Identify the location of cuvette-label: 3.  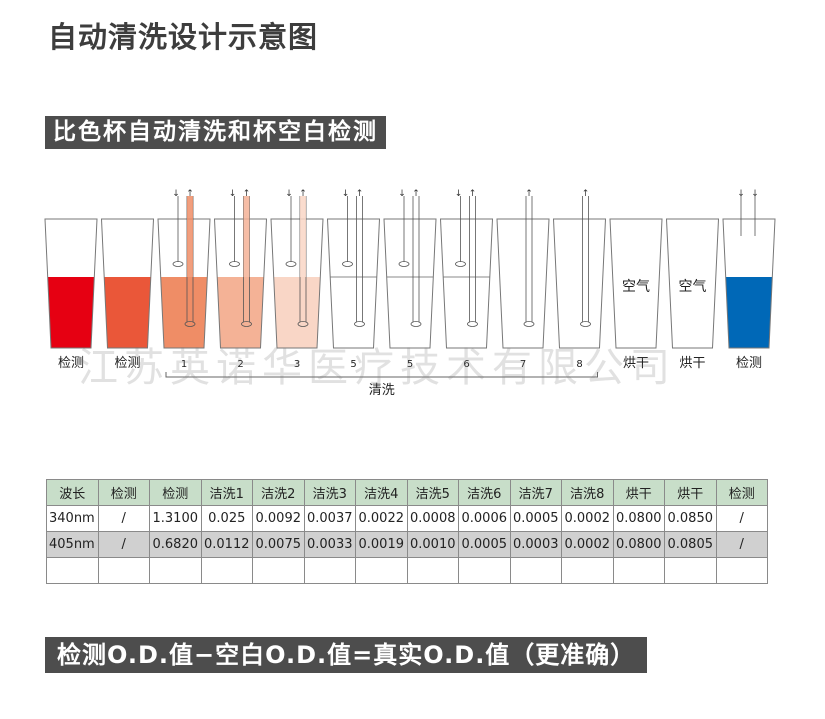
(297, 364).